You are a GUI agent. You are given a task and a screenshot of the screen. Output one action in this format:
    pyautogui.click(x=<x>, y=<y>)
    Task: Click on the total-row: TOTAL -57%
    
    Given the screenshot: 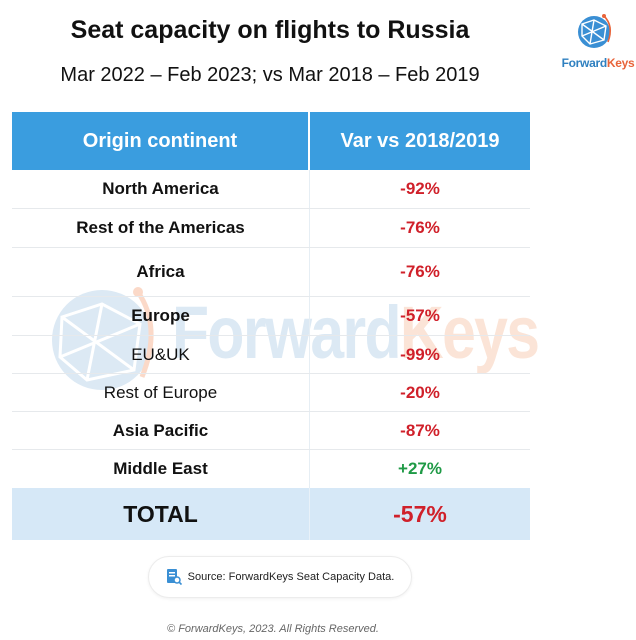 What is the action you would take?
    pyautogui.click(x=271, y=514)
    